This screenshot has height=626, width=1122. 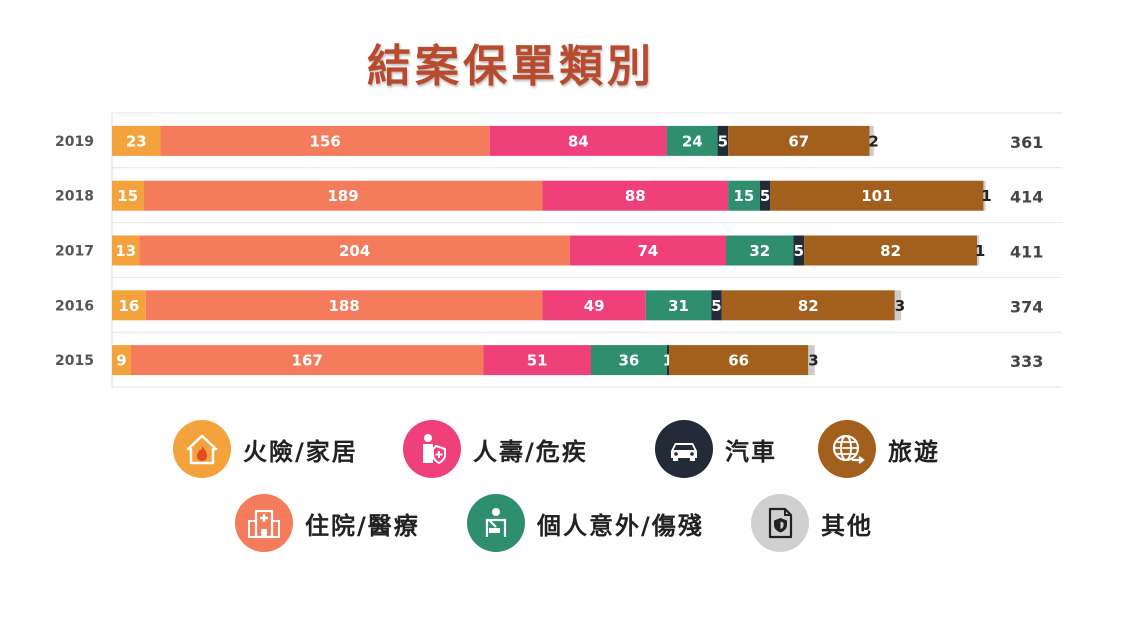 What do you see at coordinates (914, 451) in the screenshot?
I see `legend-label: 旅遊` at bounding box center [914, 451].